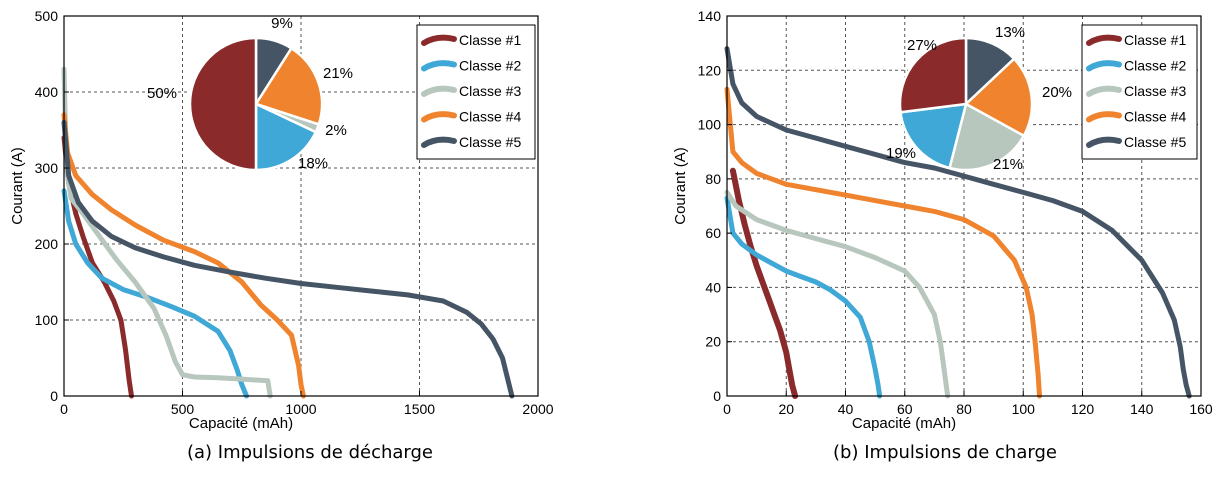  What do you see at coordinates (1201, 409) in the screenshot?
I see `x-tick-label: 160` at bounding box center [1201, 409].